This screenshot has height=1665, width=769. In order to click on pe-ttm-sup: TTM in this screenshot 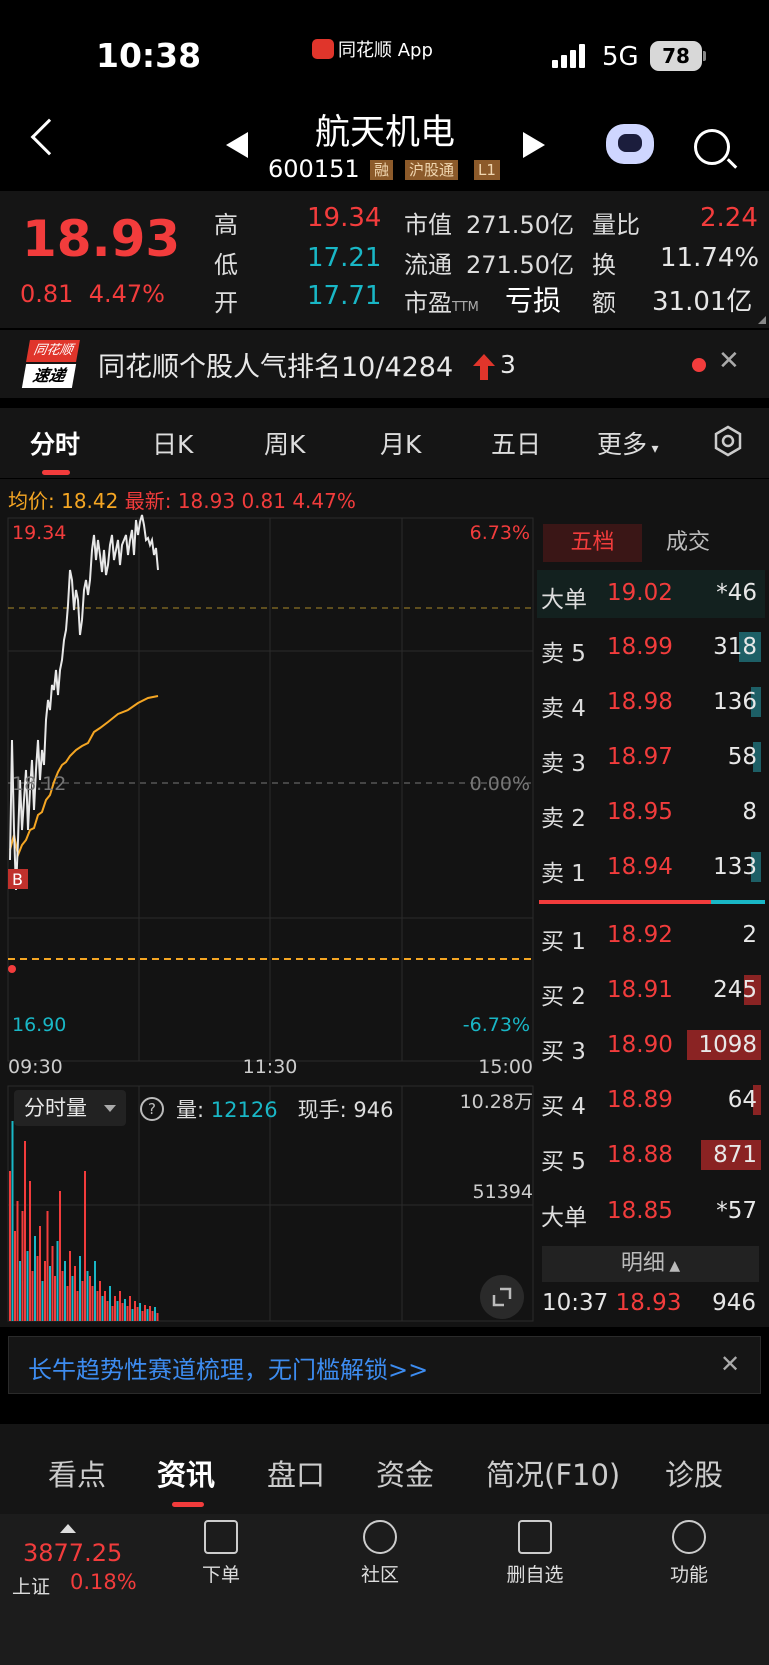, I will do `click(465, 307)`.